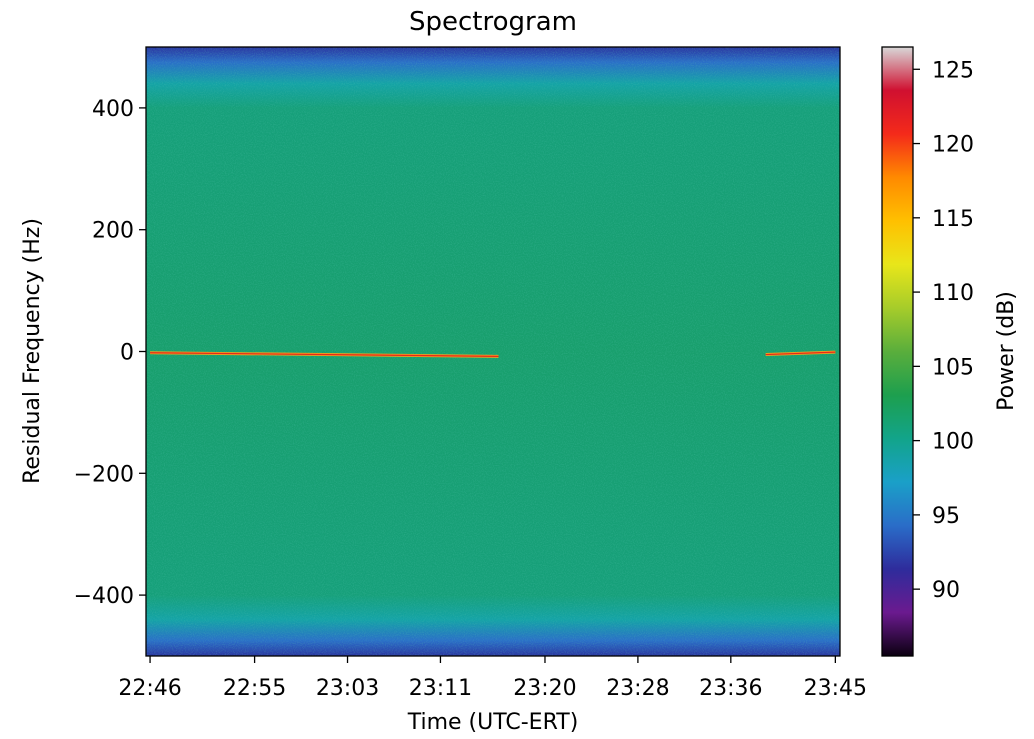 The width and height of the screenshot is (1034, 739). What do you see at coordinates (104, 596) in the screenshot?
I see `y-tick-label: −400` at bounding box center [104, 596].